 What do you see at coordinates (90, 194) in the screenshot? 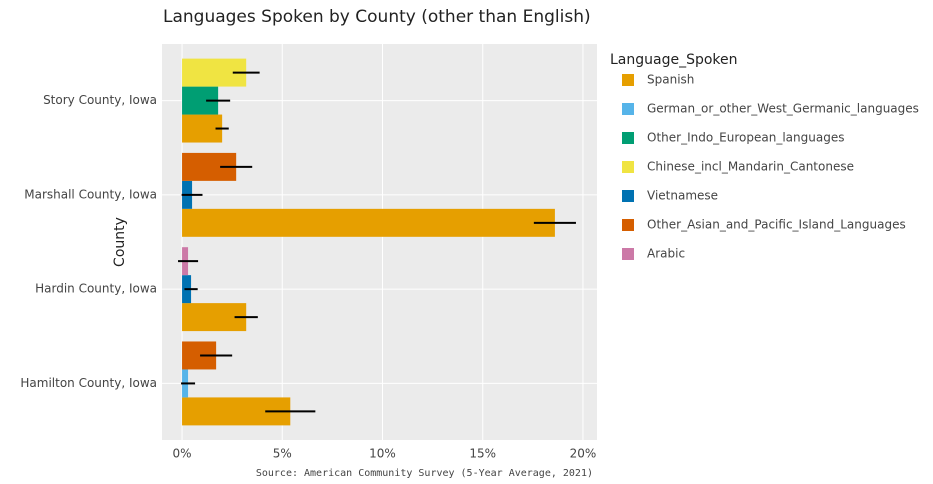
I see `y-tick-label: Marshall County, Iowa` at bounding box center [90, 194].